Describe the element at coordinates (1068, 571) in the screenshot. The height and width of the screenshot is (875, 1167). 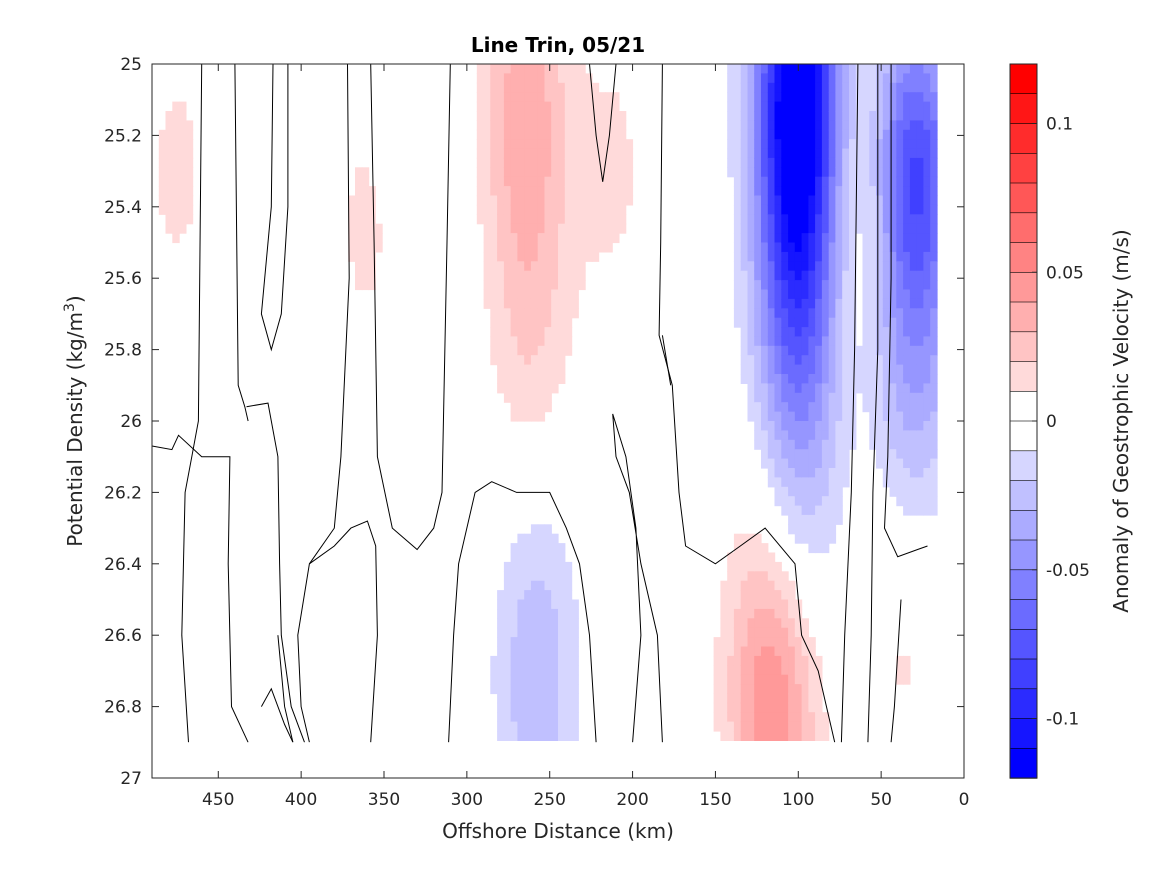
I see `colorbar-tick-label: -0.05` at that location.